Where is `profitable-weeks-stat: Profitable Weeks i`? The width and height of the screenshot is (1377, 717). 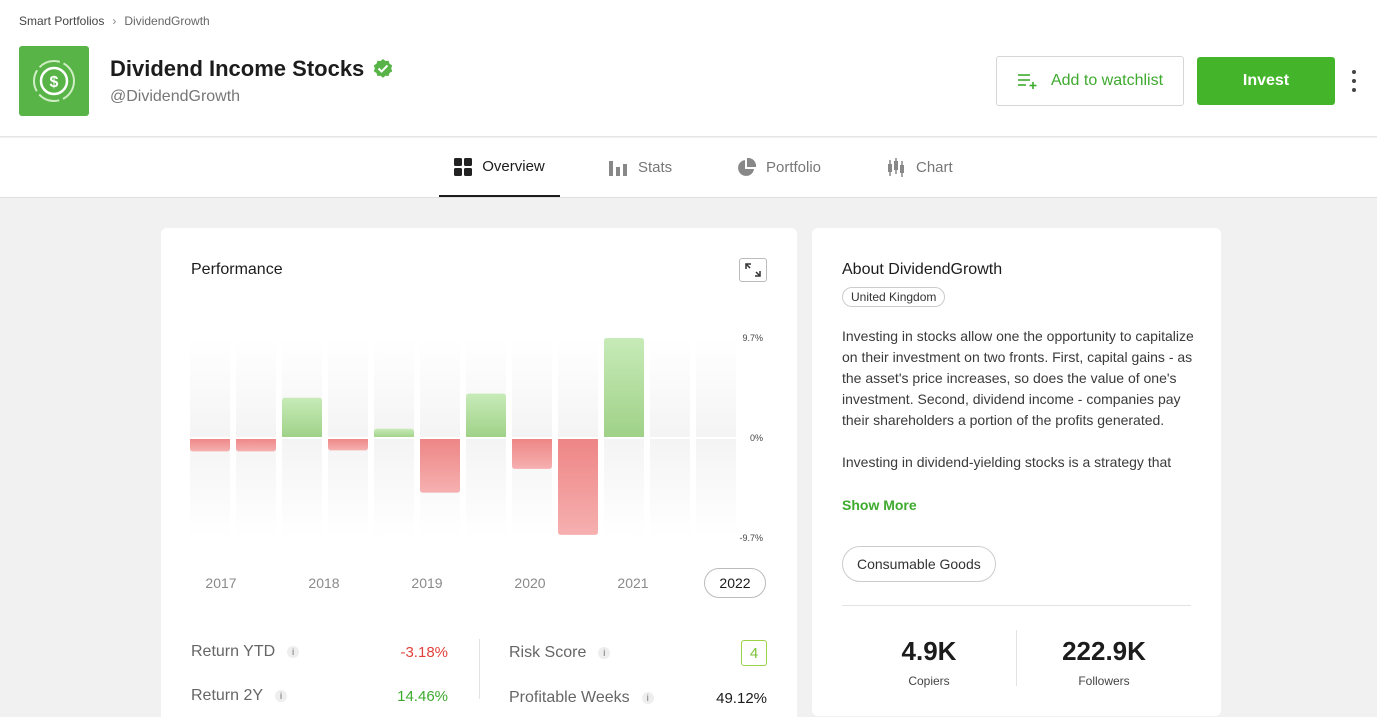
profitable-weeks-stat: Profitable Weeks i is located at coordinates (581, 698).